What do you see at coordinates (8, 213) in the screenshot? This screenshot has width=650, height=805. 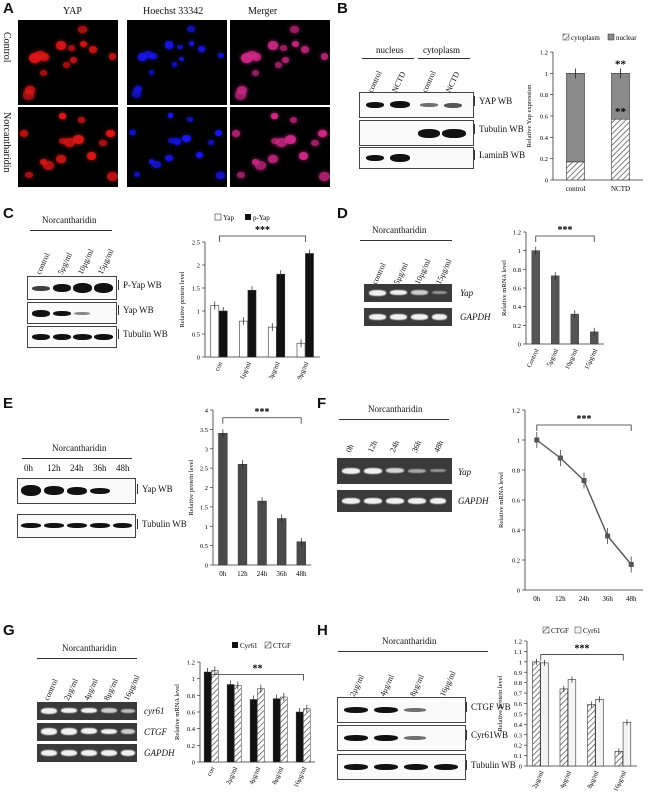 I see `panel-label-c: C` at bounding box center [8, 213].